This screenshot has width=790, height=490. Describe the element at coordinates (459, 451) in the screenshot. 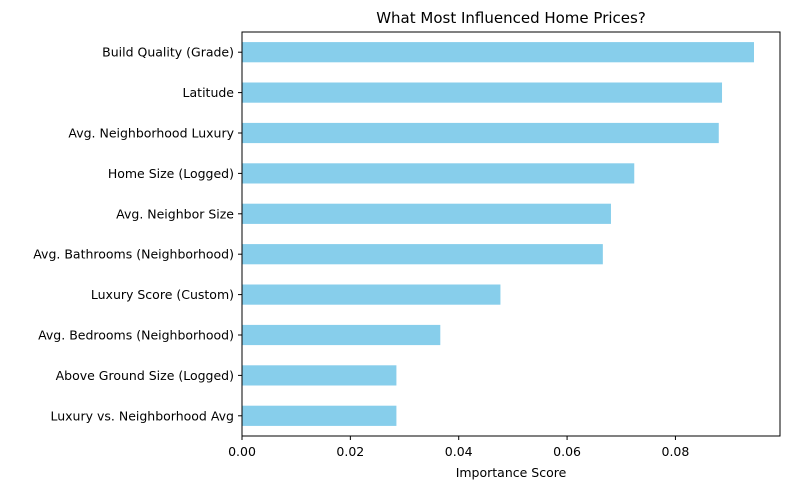

I see `x-tick-label: 0.04` at that location.